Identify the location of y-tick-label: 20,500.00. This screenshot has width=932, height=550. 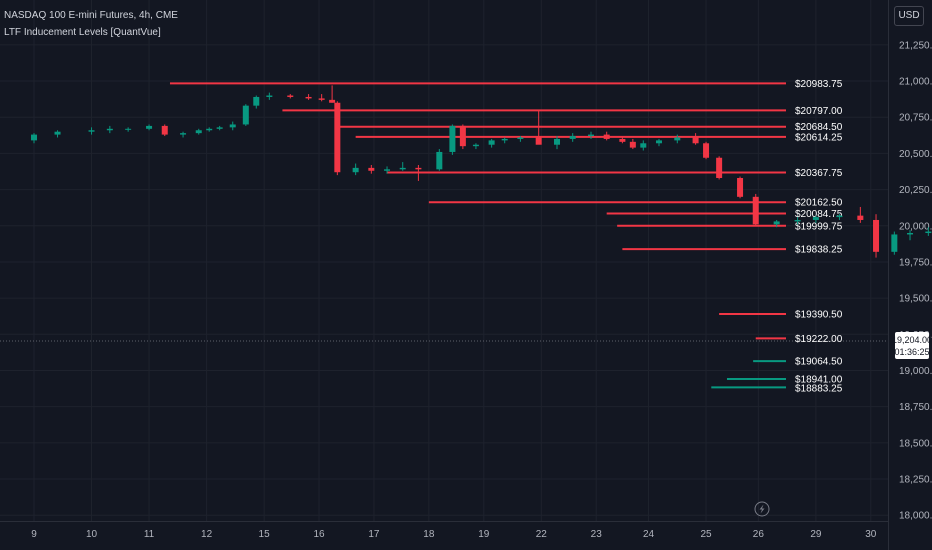
(915, 154).